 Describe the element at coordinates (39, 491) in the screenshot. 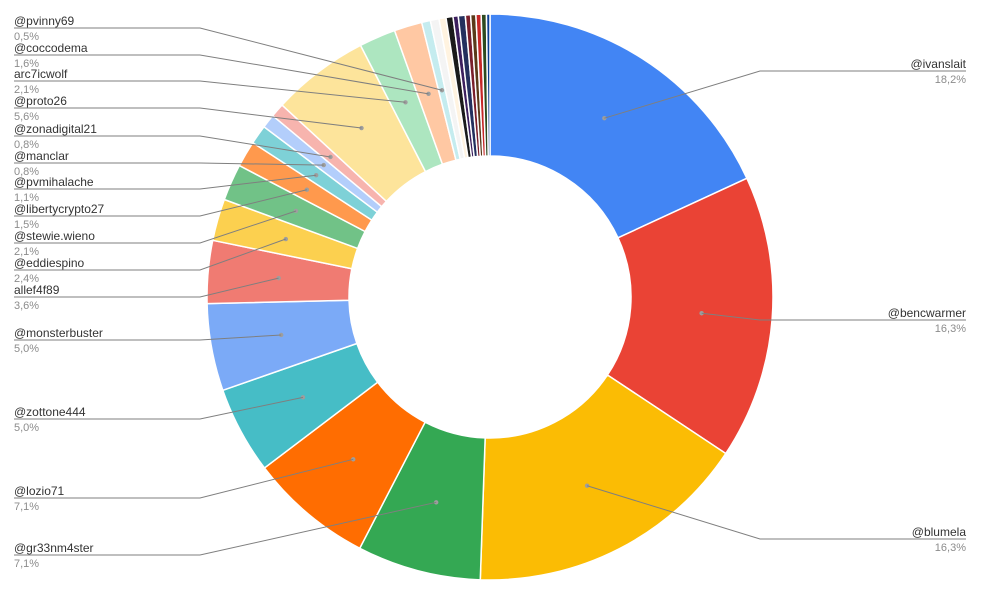

I see `slice-label-lozio71: @lozio71` at that location.